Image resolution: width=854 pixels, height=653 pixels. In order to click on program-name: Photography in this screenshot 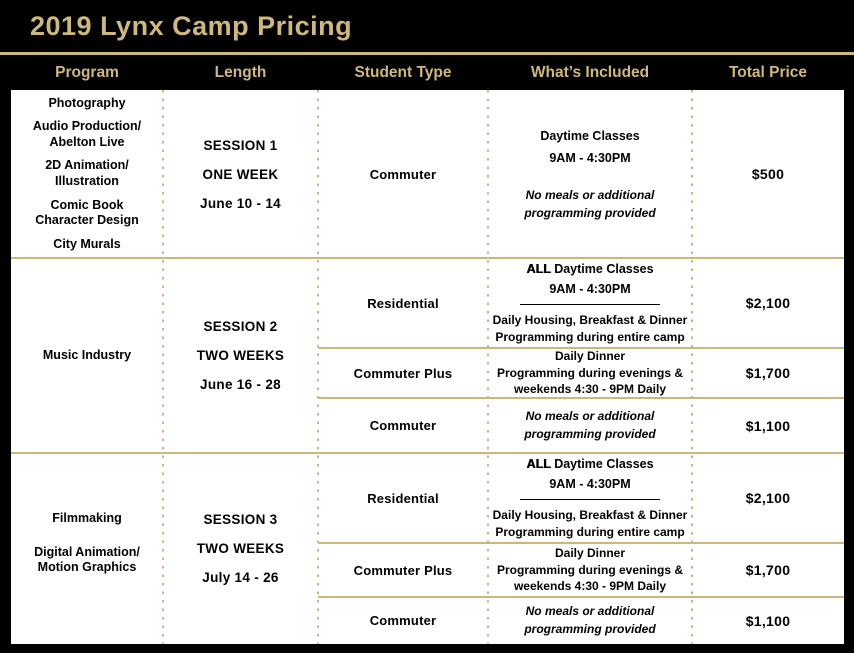, I will do `click(87, 102)`.